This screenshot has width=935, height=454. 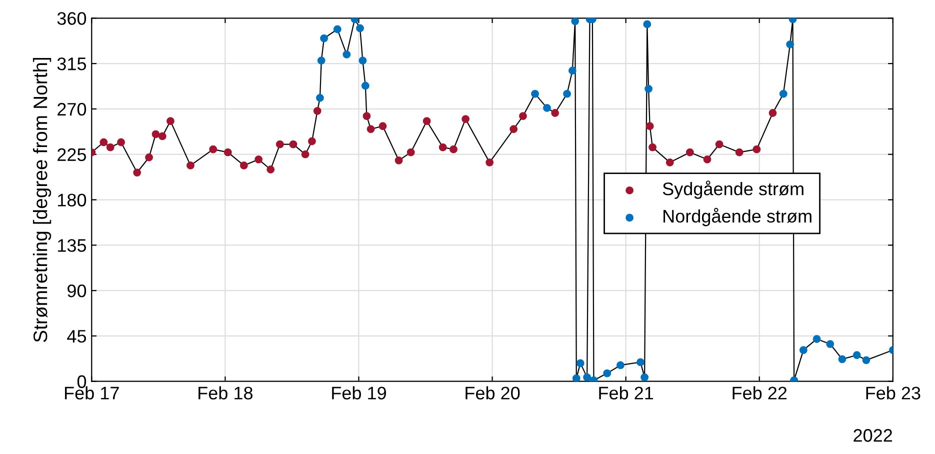 What do you see at coordinates (77, 291) in the screenshot?
I see `y-tick-label: 90` at bounding box center [77, 291].